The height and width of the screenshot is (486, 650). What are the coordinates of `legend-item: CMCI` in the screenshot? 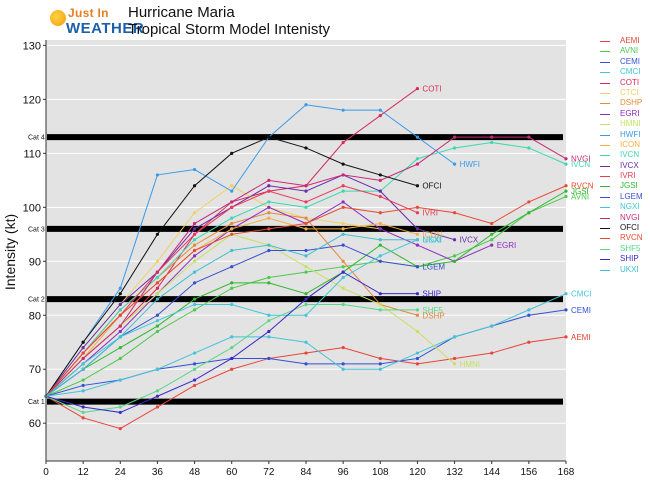 It's located at (625, 72).